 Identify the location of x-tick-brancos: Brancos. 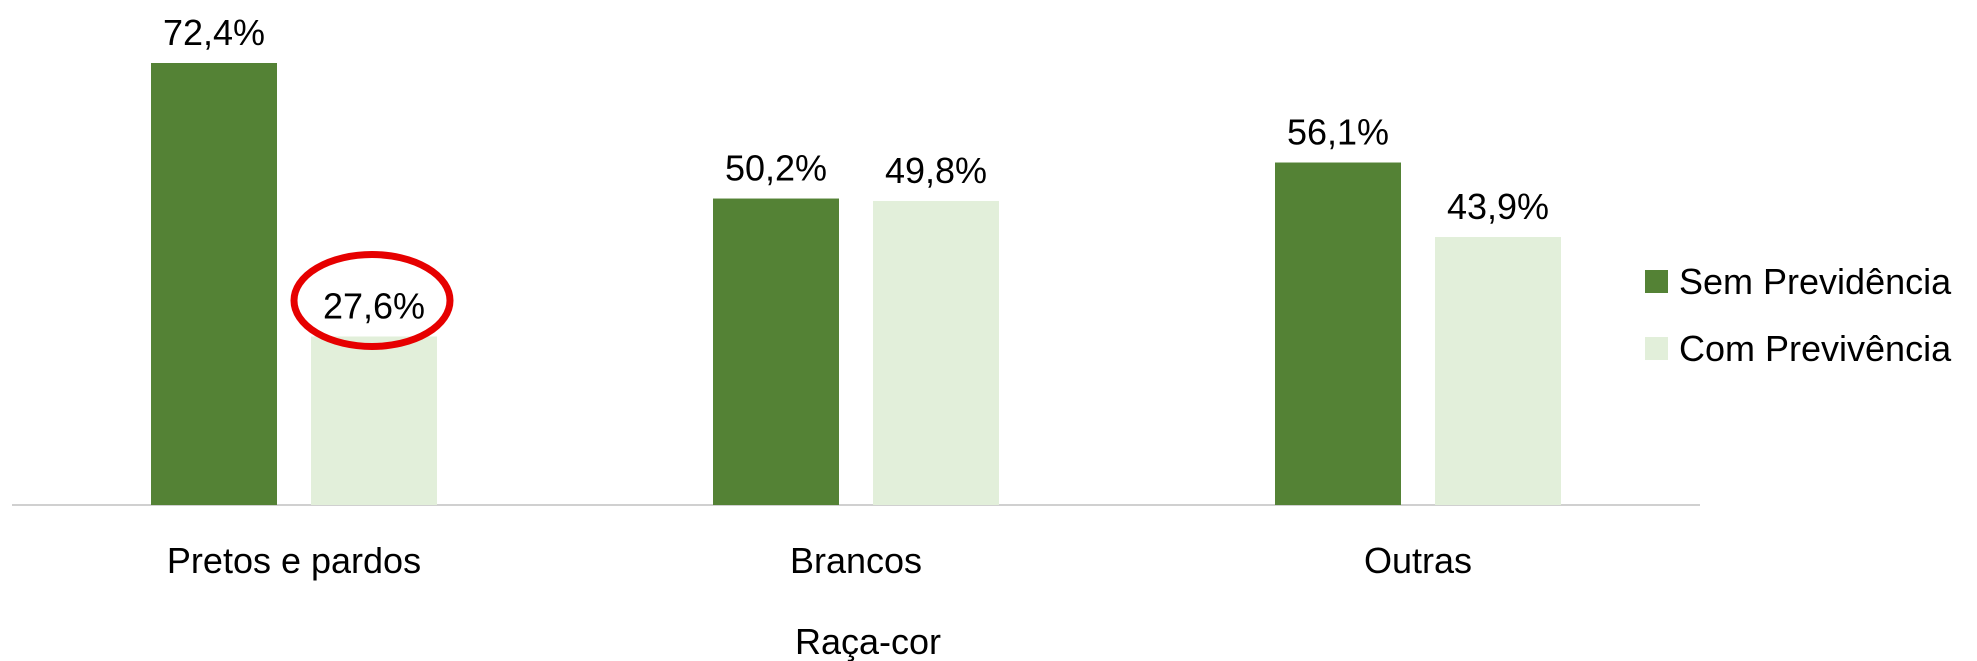
(856, 560).